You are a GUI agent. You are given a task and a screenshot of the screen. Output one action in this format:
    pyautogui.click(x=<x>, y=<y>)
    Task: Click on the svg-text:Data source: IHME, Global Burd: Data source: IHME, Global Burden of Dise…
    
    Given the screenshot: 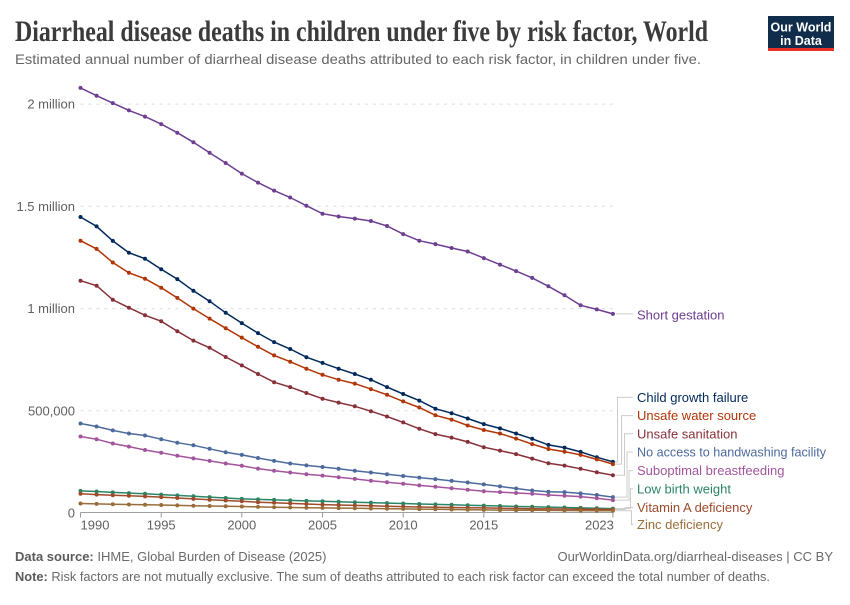 What is the action you would take?
    pyautogui.click(x=170, y=556)
    